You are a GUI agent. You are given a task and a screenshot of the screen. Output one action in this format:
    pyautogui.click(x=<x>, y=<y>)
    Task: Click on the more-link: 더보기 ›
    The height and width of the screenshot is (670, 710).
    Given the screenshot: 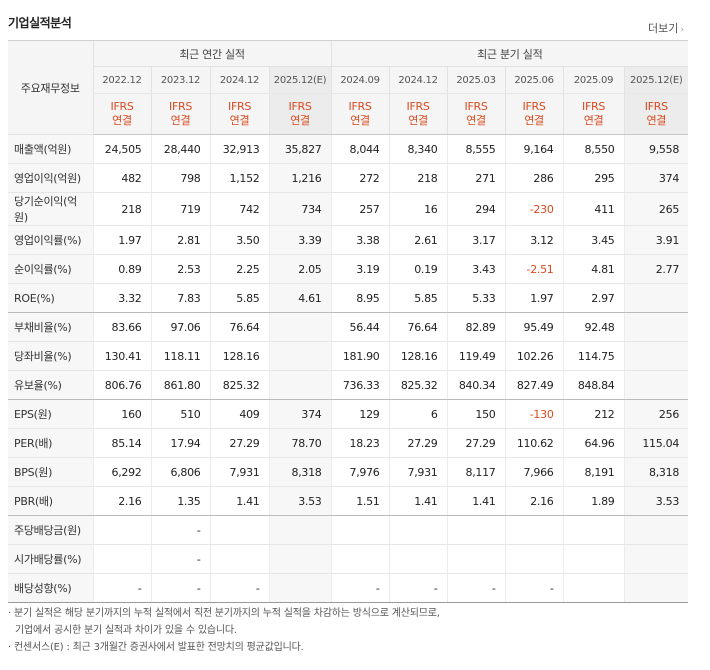 What is the action you would take?
    pyautogui.click(x=666, y=28)
    